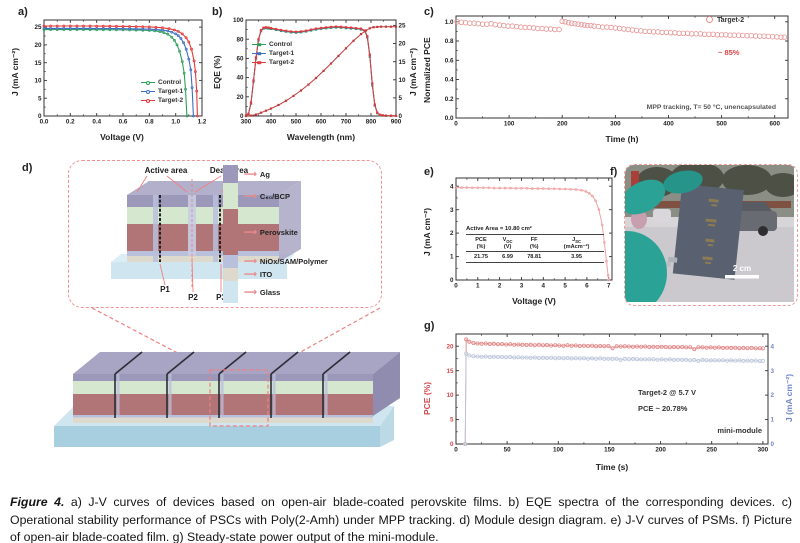  What do you see at coordinates (44, 122) in the screenshot?
I see `svg-text: 0.0` at bounding box center [44, 122].